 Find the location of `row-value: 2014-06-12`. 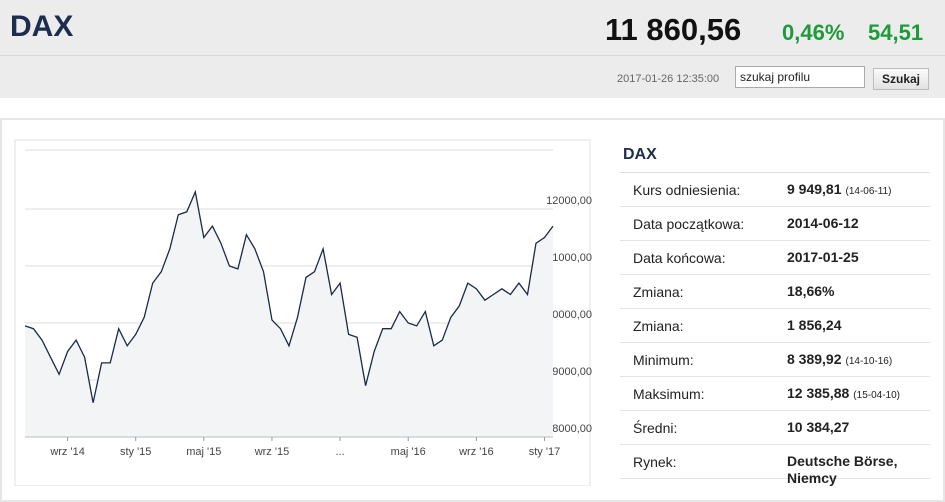

row-value: 2014-06-12 is located at coordinates (854, 223).